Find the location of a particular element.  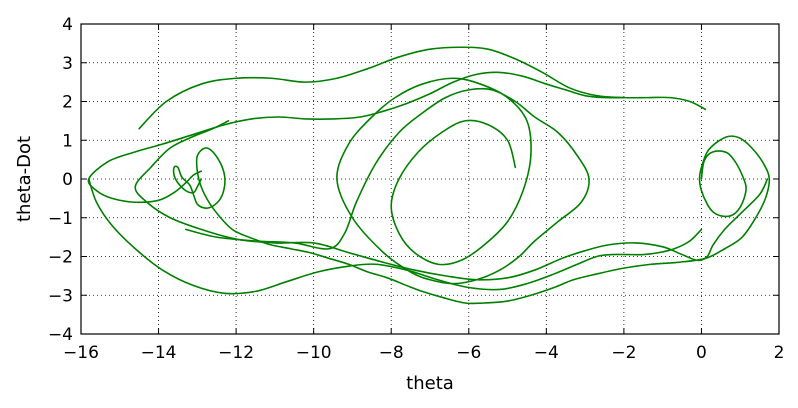

x-tick-label: −10 is located at coordinates (314, 353).